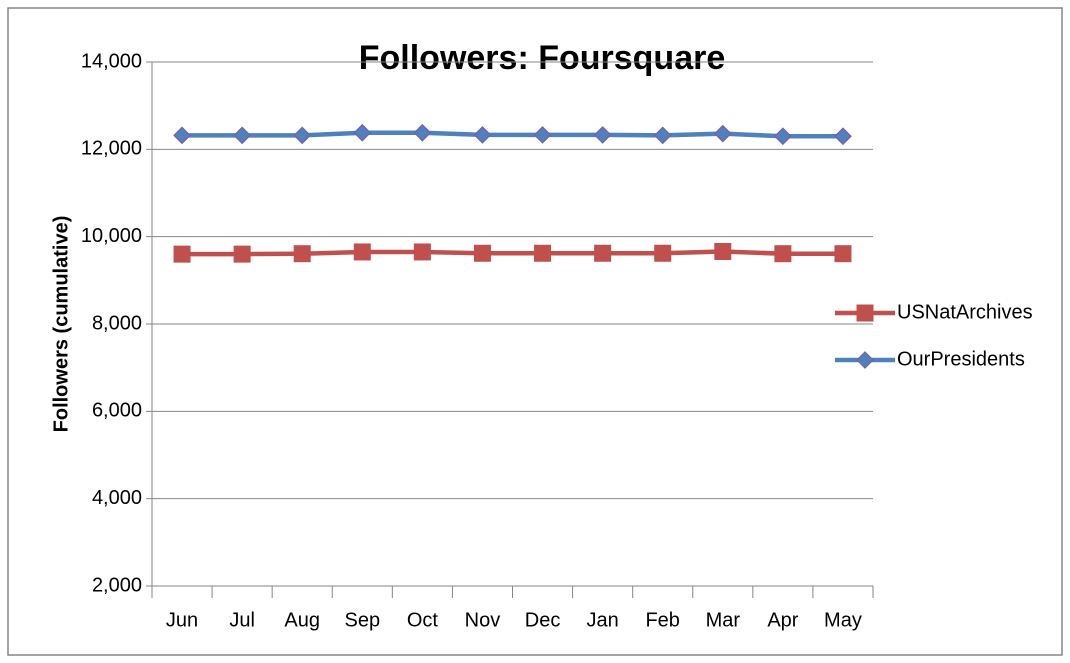  I want to click on x-tick-label: Sep, so click(362, 620).